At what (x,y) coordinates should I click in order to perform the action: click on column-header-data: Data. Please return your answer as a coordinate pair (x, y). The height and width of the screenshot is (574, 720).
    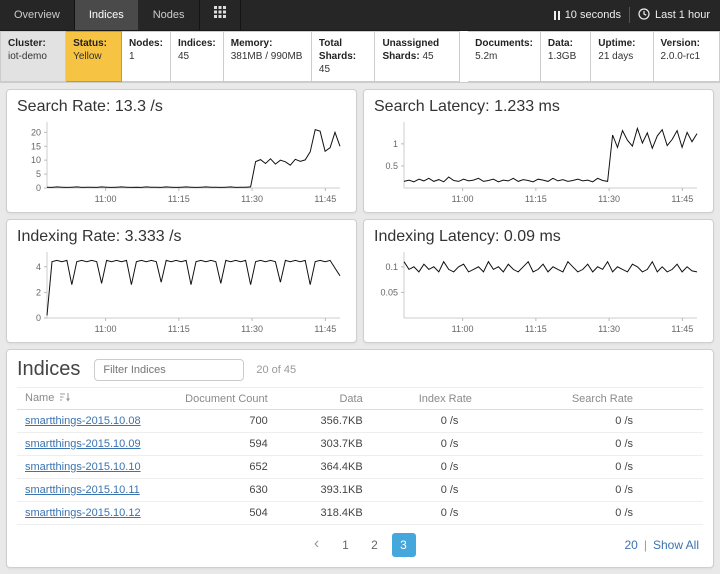
    Looking at the image, I should click on (323, 398).